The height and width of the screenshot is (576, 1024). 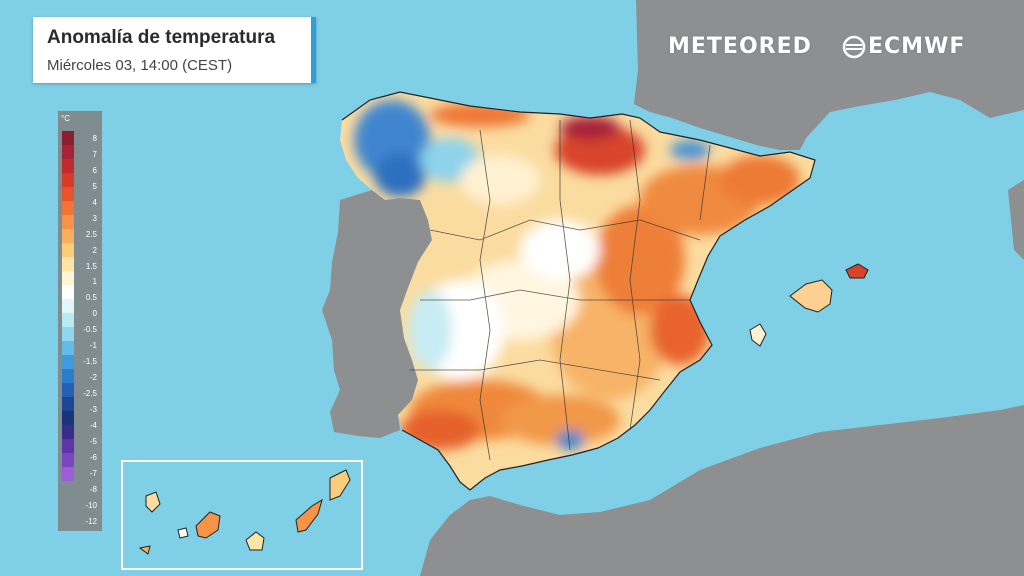 What do you see at coordinates (93, 473) in the screenshot?
I see `legend-tick-label: -7` at bounding box center [93, 473].